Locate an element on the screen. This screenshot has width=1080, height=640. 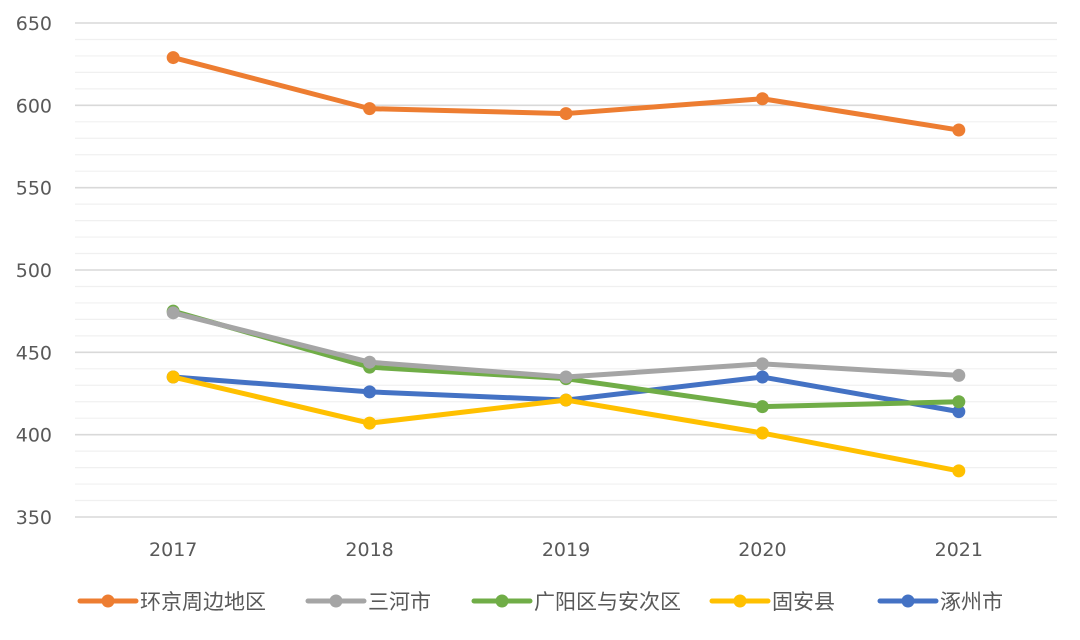
legend-item: 涿州市 is located at coordinates (940, 602).